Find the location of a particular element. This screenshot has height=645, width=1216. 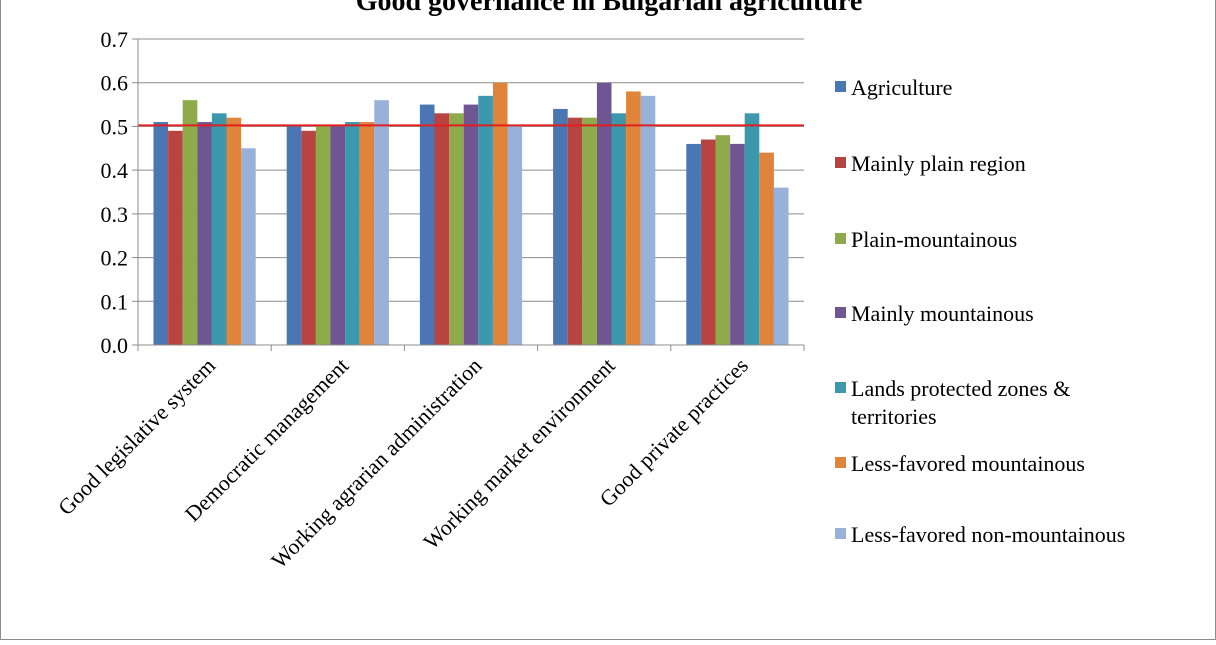

legend-label: Plain-mountainous is located at coordinates (934, 239).